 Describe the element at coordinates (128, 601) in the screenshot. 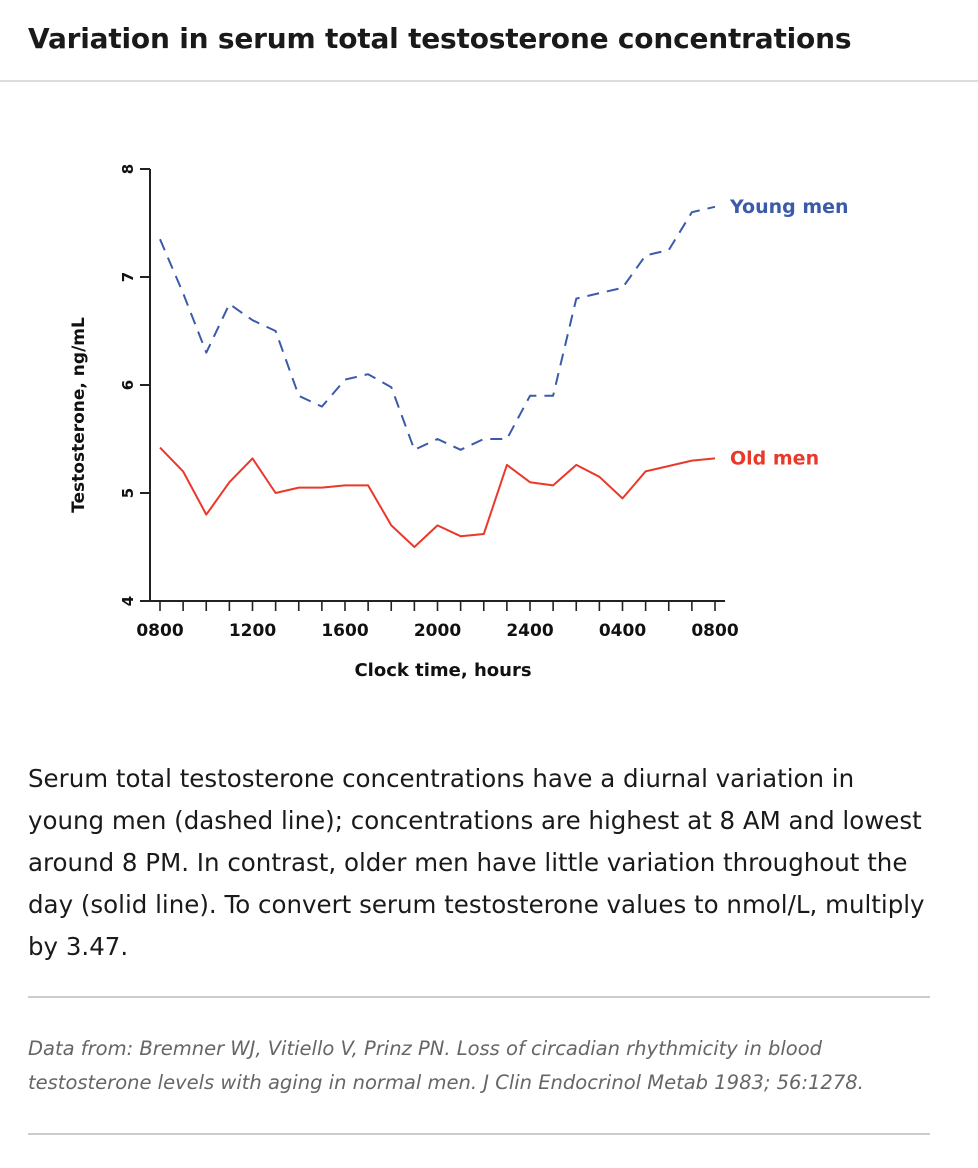

I see `y-tick-label: 4` at that location.